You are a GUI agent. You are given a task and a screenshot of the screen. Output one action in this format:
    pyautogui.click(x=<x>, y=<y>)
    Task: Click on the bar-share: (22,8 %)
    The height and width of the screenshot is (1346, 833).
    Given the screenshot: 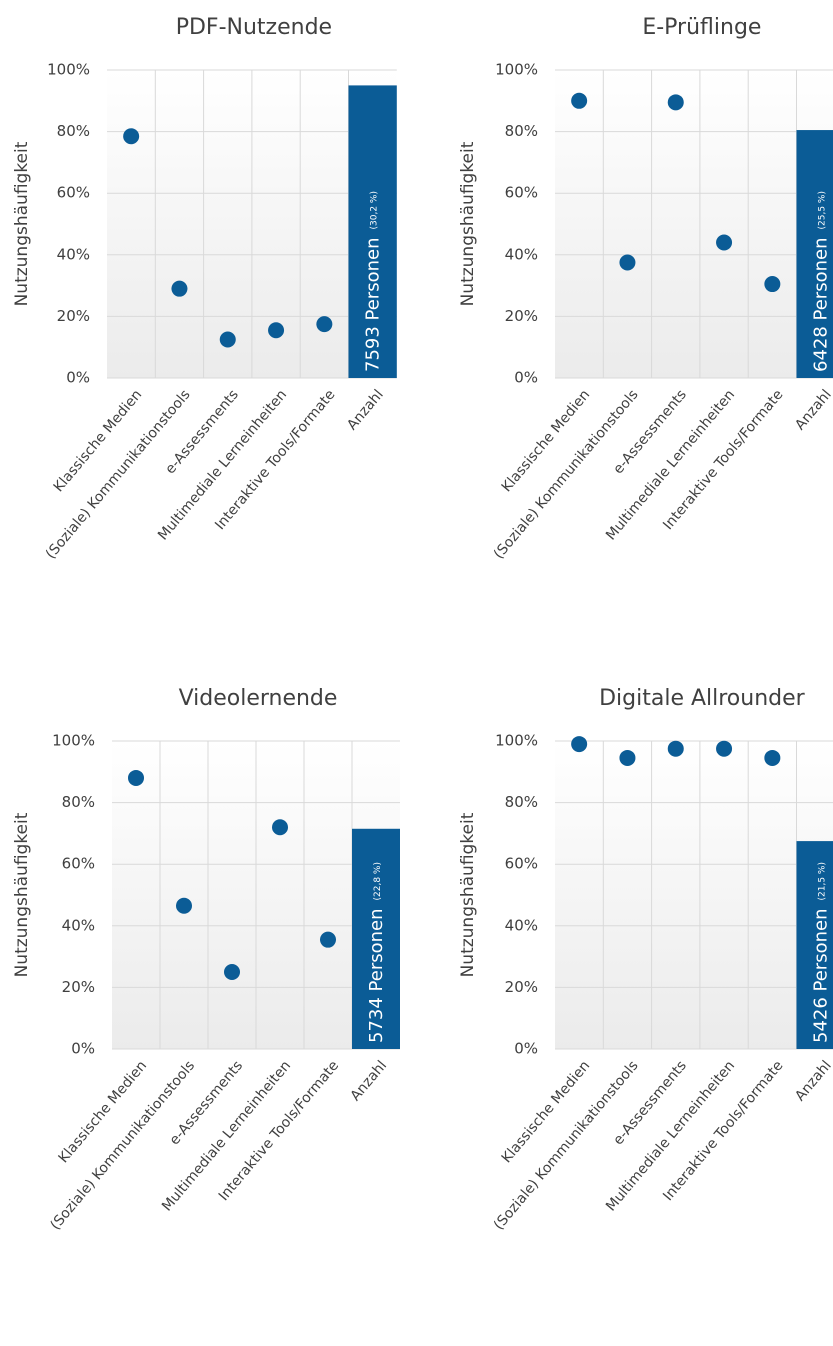 What is the action you would take?
    pyautogui.click(x=378, y=881)
    